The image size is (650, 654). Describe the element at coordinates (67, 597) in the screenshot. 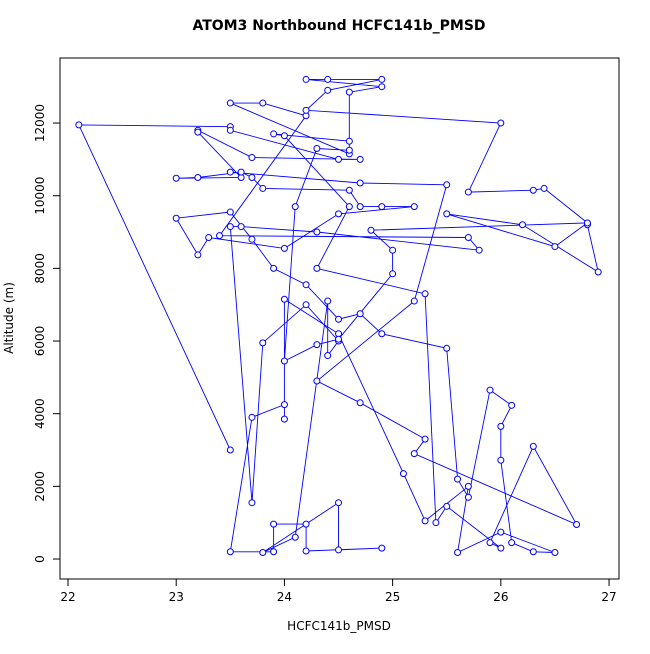

I see `x-tick-label: 22` at that location.